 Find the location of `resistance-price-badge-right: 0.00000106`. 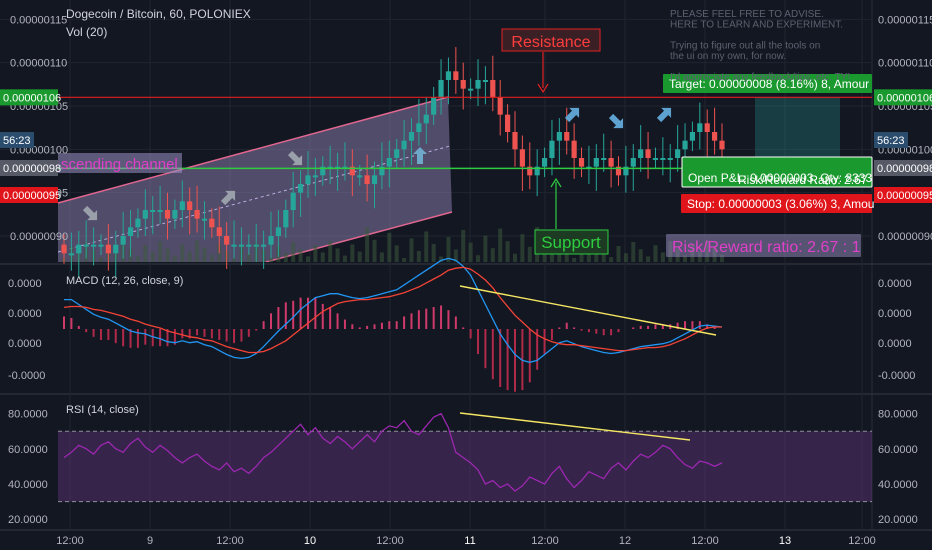

resistance-price-badge-right: 0.00000106 is located at coordinates (903, 97).